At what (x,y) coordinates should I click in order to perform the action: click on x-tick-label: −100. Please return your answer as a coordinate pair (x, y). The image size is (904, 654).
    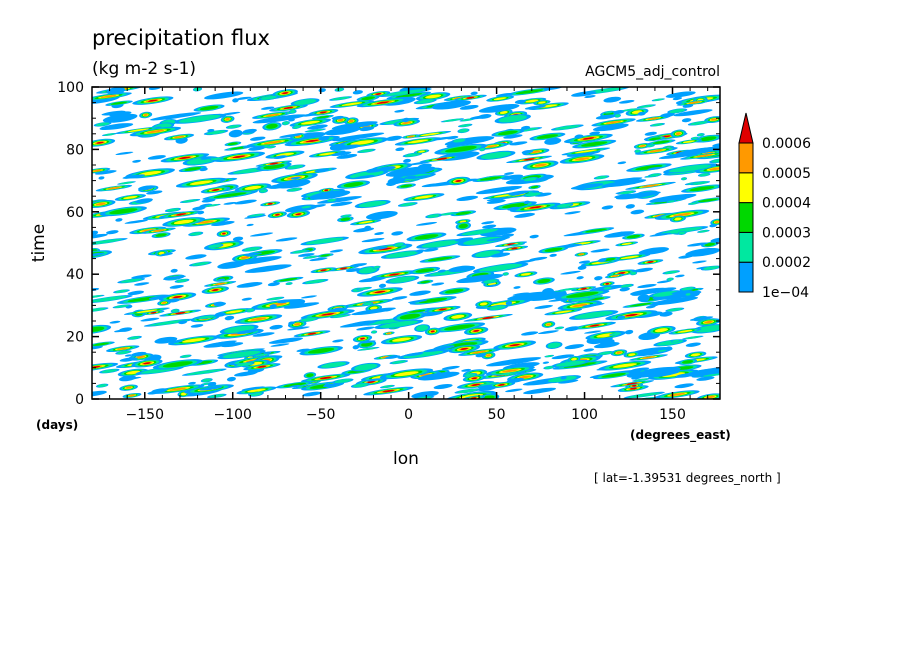
    Looking at the image, I should click on (233, 415).